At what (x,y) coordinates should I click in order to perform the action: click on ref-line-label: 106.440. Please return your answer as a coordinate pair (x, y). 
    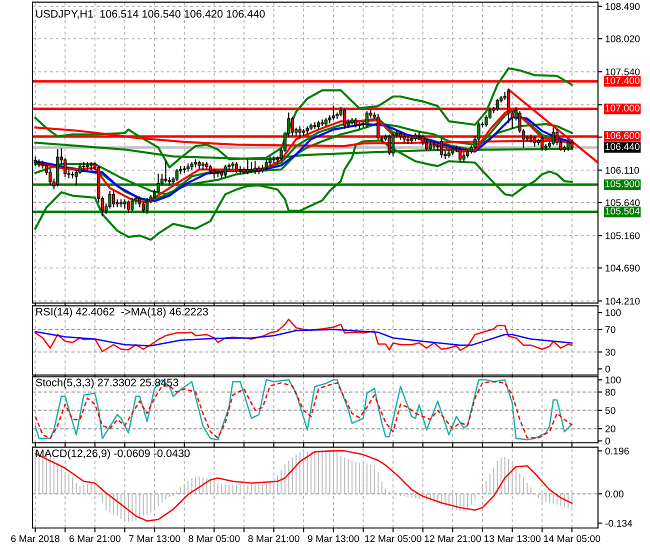
    Looking at the image, I should click on (623, 146).